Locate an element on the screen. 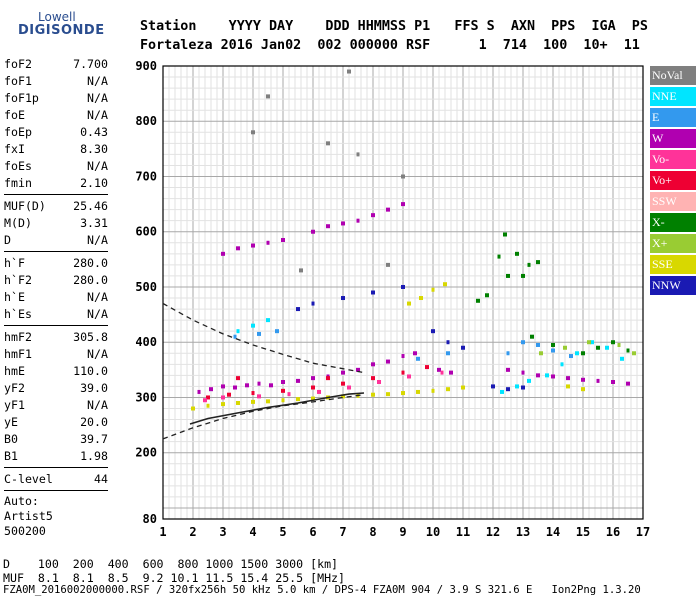  param-row: h`Es N/A is located at coordinates (56, 314).